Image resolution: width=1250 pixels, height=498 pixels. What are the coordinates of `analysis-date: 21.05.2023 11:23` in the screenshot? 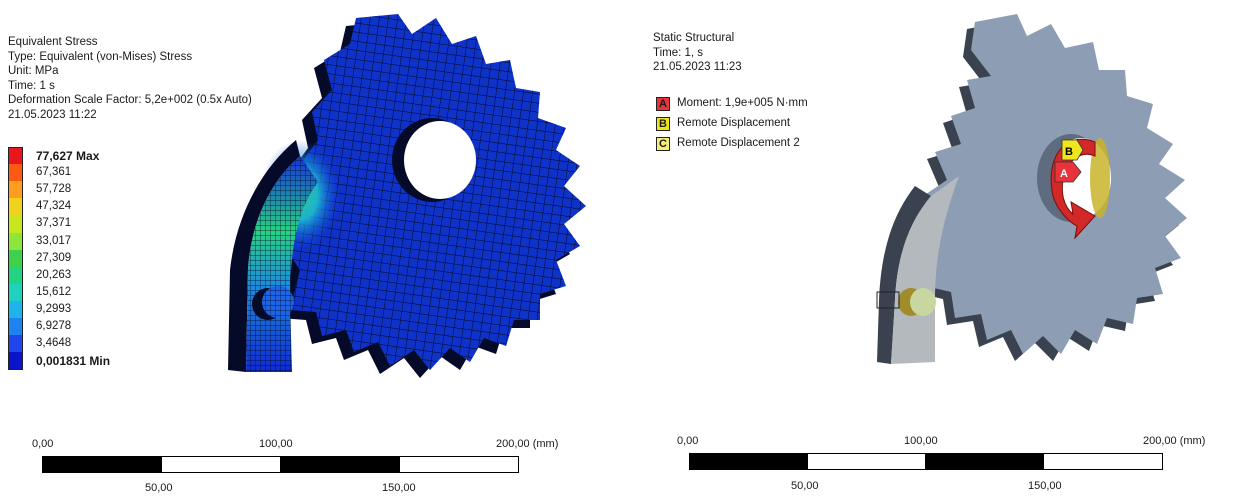 It's located at (697, 67).